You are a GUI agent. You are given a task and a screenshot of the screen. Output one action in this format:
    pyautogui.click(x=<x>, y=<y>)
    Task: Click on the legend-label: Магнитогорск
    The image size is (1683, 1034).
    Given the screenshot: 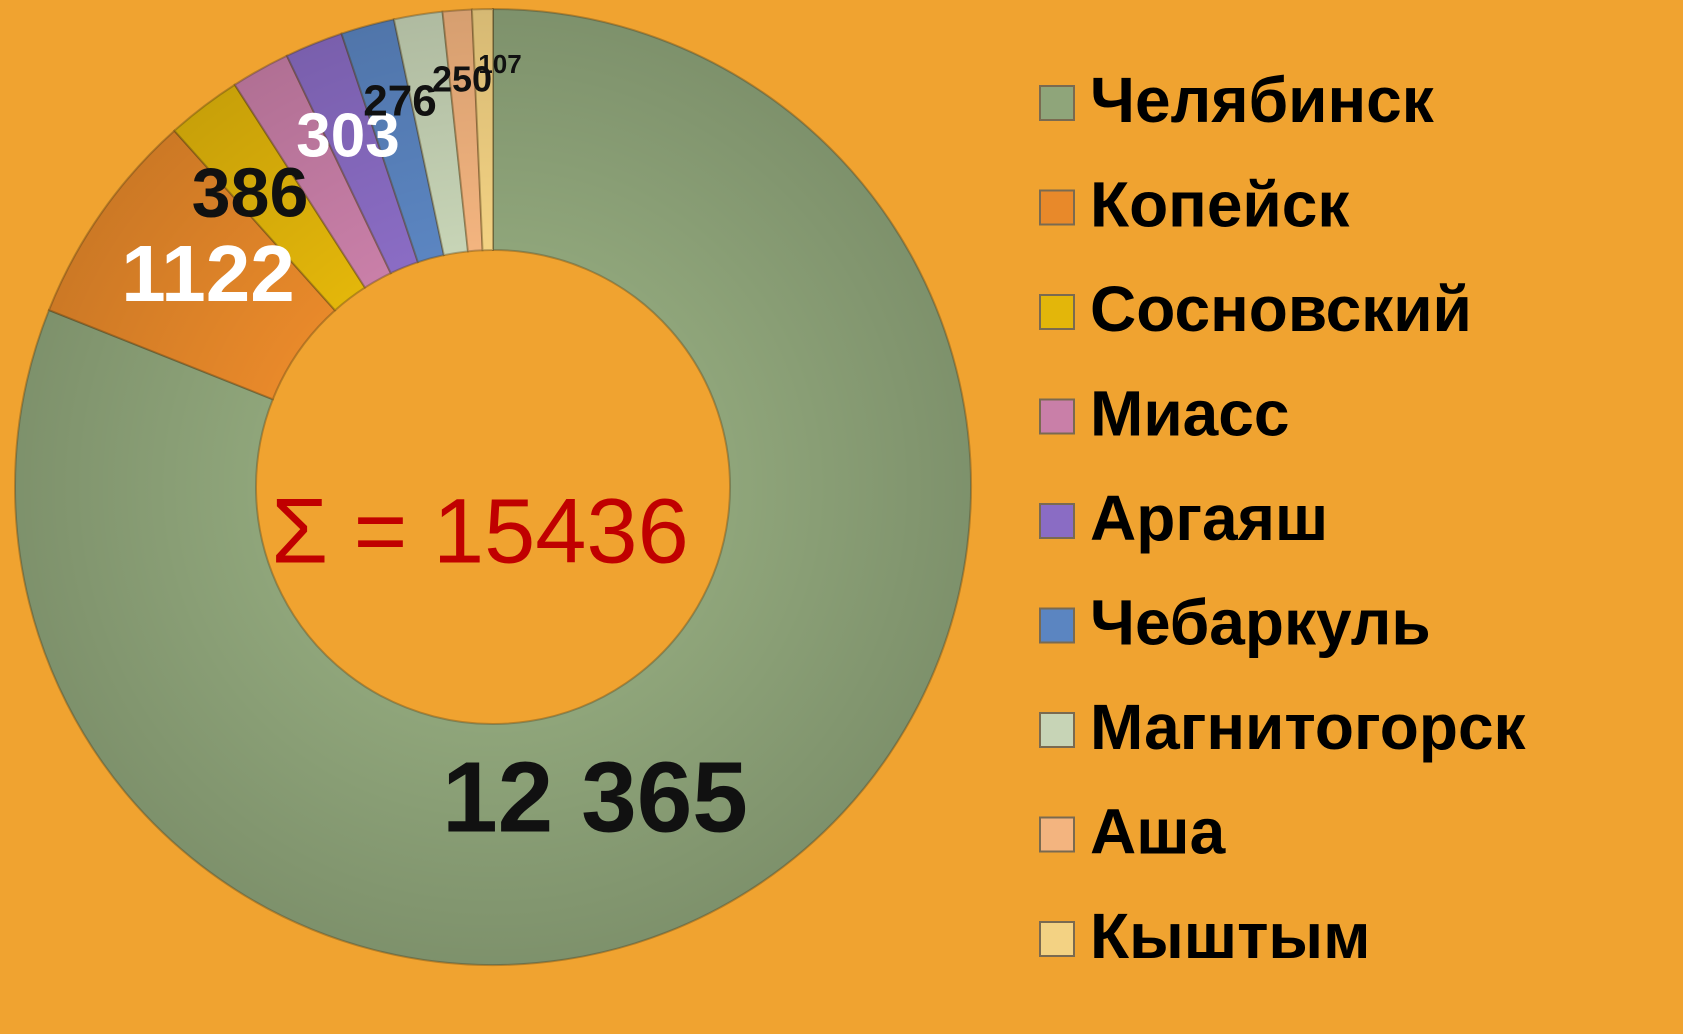 What is the action you would take?
    pyautogui.click(x=1308, y=727)
    